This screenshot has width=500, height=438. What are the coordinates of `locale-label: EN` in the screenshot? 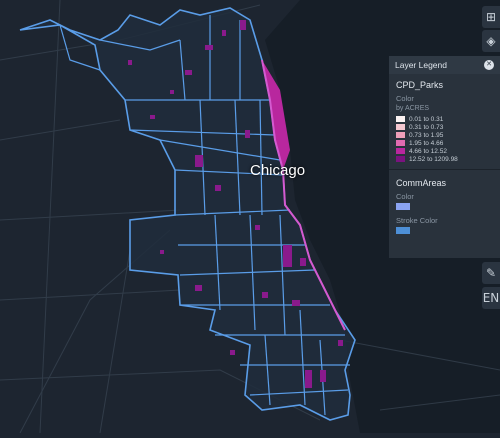 It's located at (491, 298).